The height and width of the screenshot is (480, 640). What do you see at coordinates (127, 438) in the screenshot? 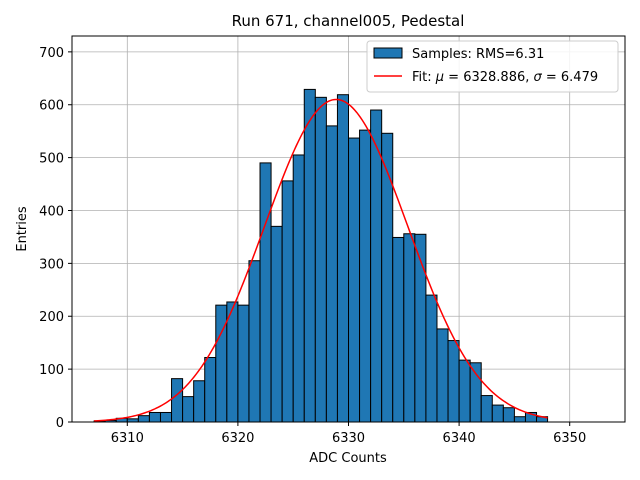
I see `x-tick-label: 6310` at bounding box center [127, 438].